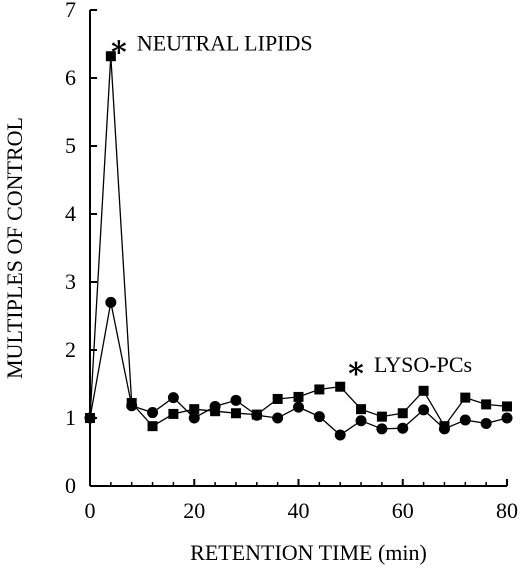 The width and height of the screenshot is (520, 570). Describe the element at coordinates (70, 77) in the screenshot. I see `y-tick-label: 6` at that location.